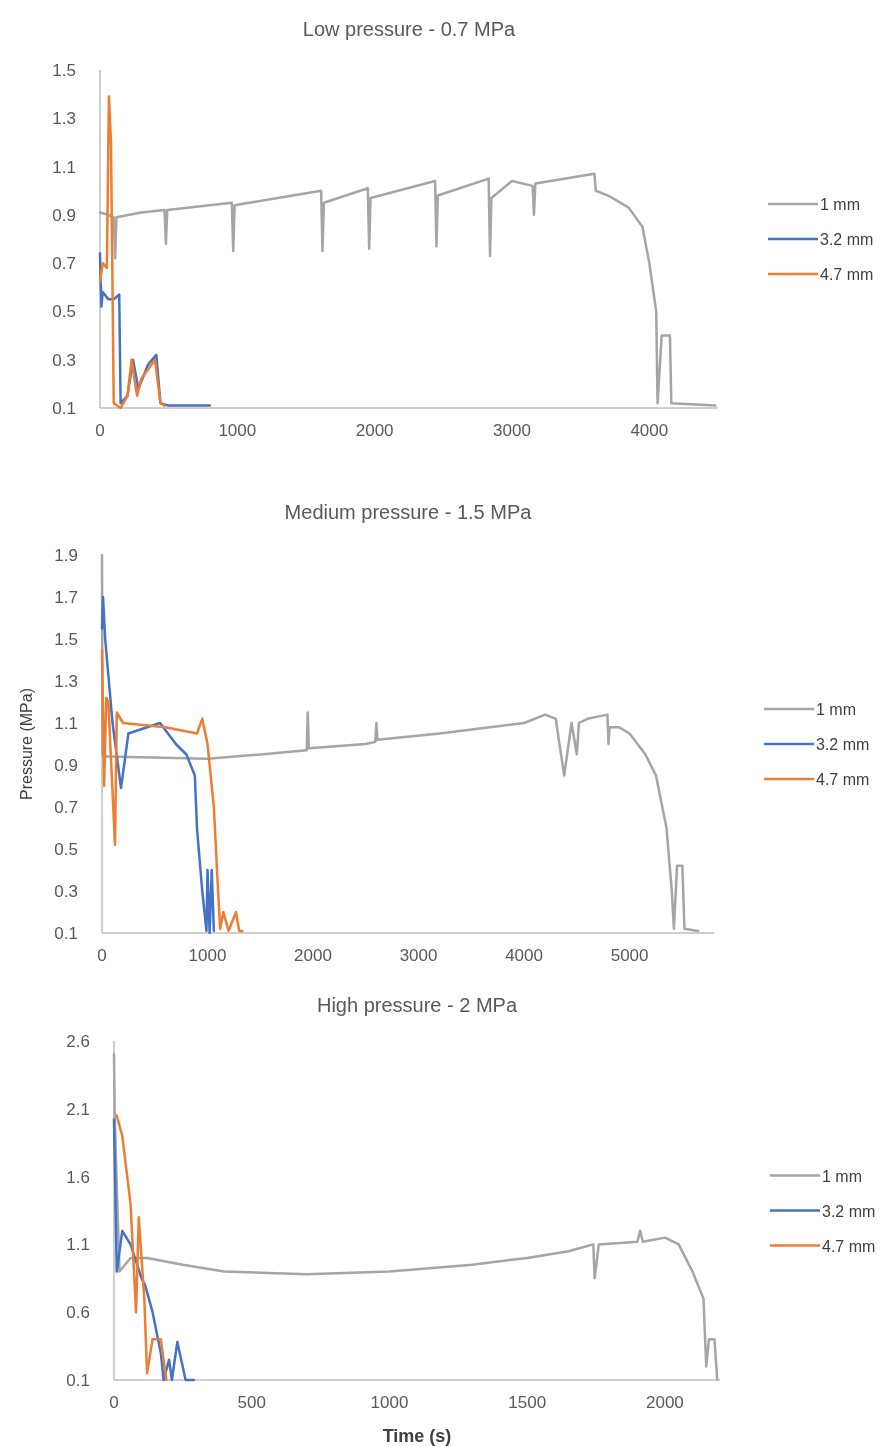 The image size is (882, 1447). Describe the element at coordinates (409, 29) in the screenshot. I see `chart-title: Low pressure - 0.7 MPa` at that location.